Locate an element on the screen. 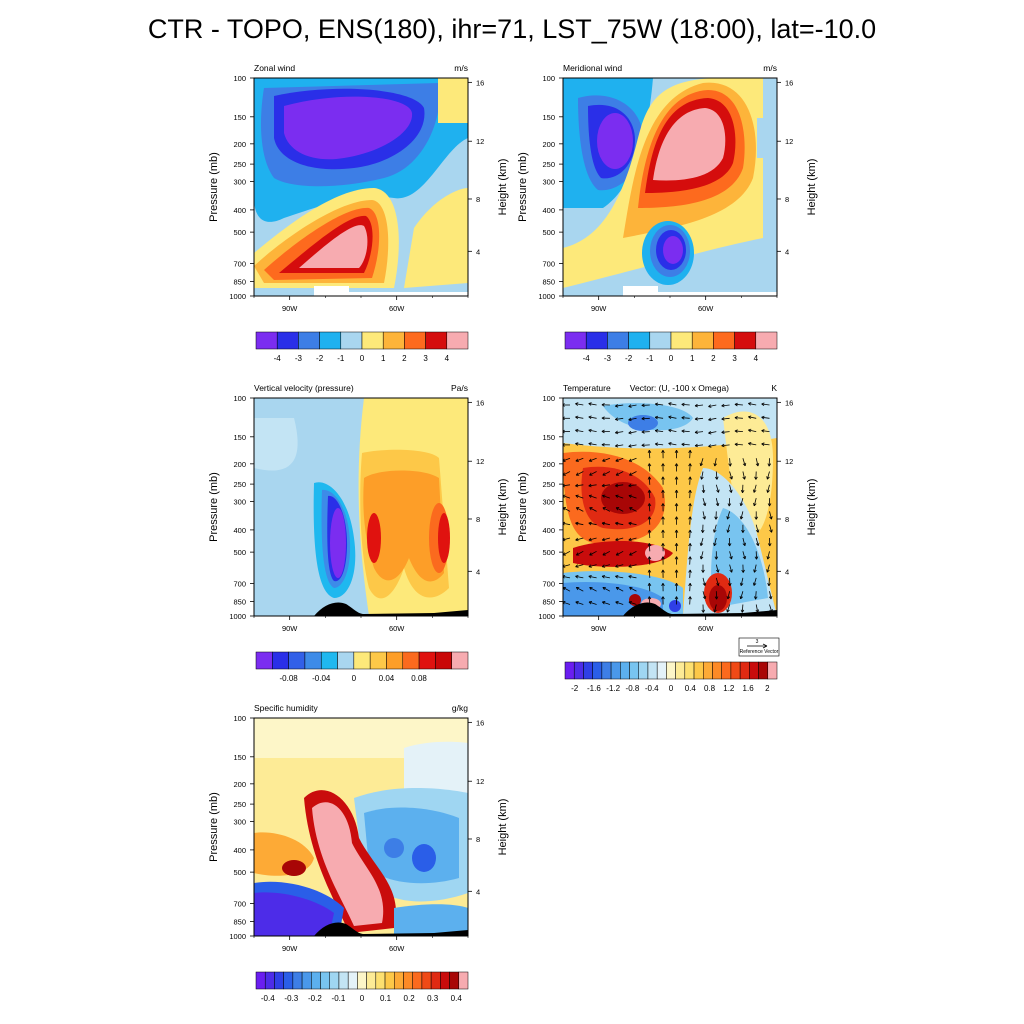 The height and width of the screenshot is (1024, 1024). field-contours is located at coordinates (361, 507).